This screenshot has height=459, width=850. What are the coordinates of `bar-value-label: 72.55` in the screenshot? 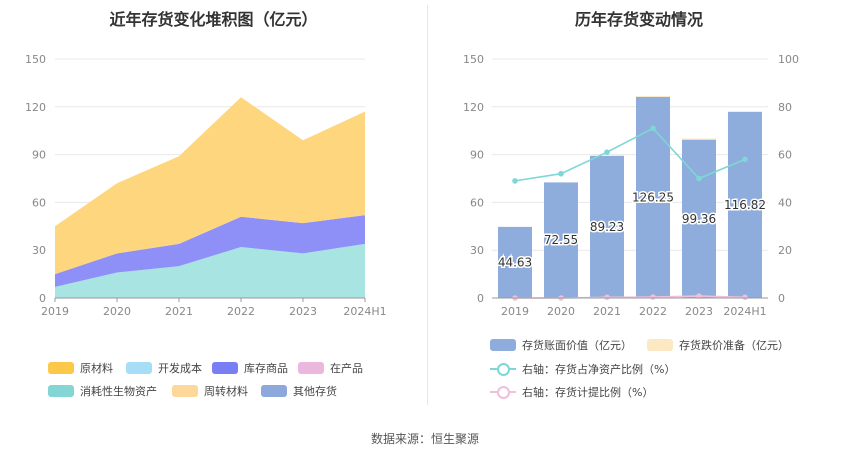 It's located at (561, 240).